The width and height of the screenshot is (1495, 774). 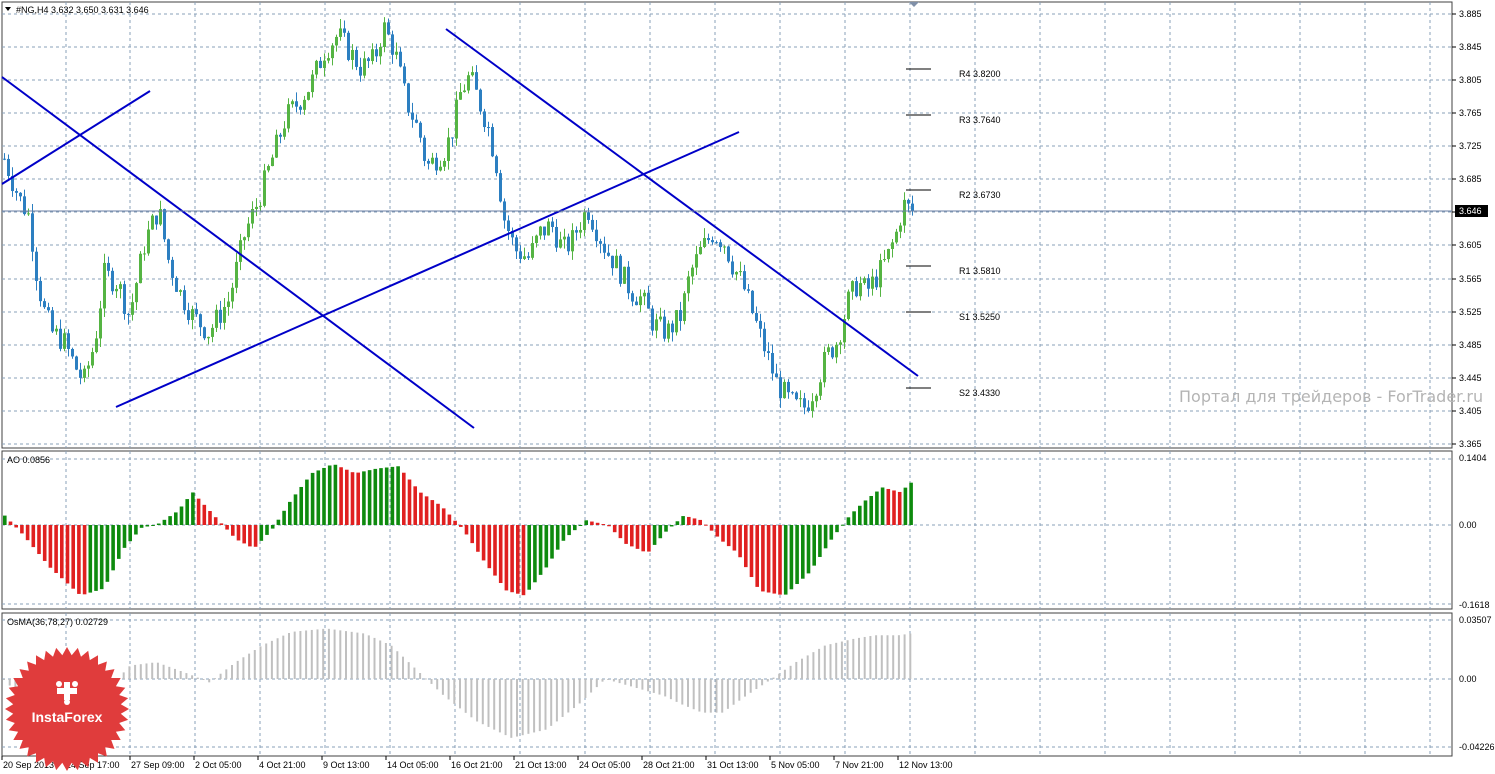 I want to click on time-tick-label: 28 Oct 21:00, so click(x=669, y=765).